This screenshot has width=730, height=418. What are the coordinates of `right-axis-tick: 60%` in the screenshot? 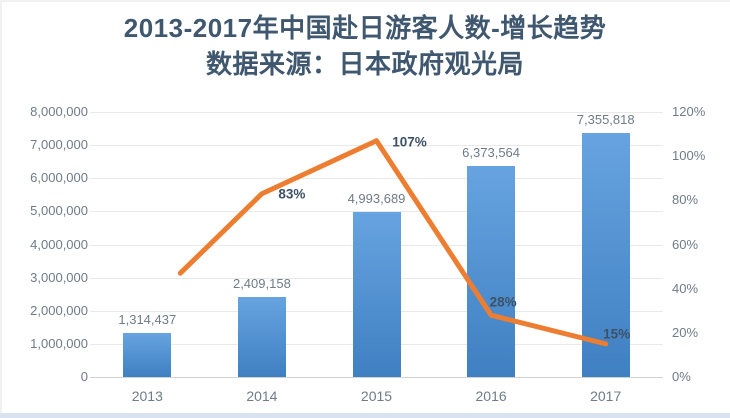 It's located at (685, 244).